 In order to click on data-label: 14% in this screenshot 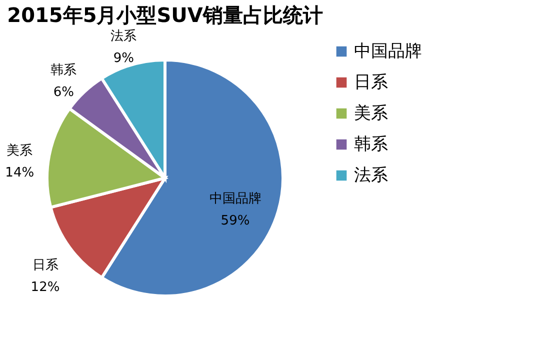, I will do `click(19, 172)`.